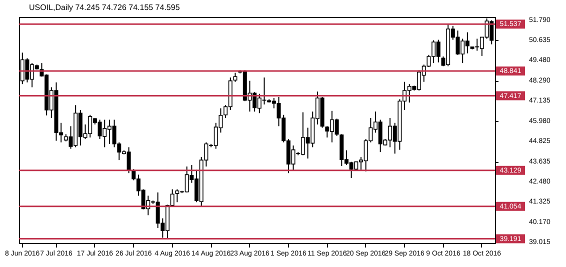  What do you see at coordinates (235, 77) in the screenshot?
I see `candlestick` at bounding box center [235, 77].